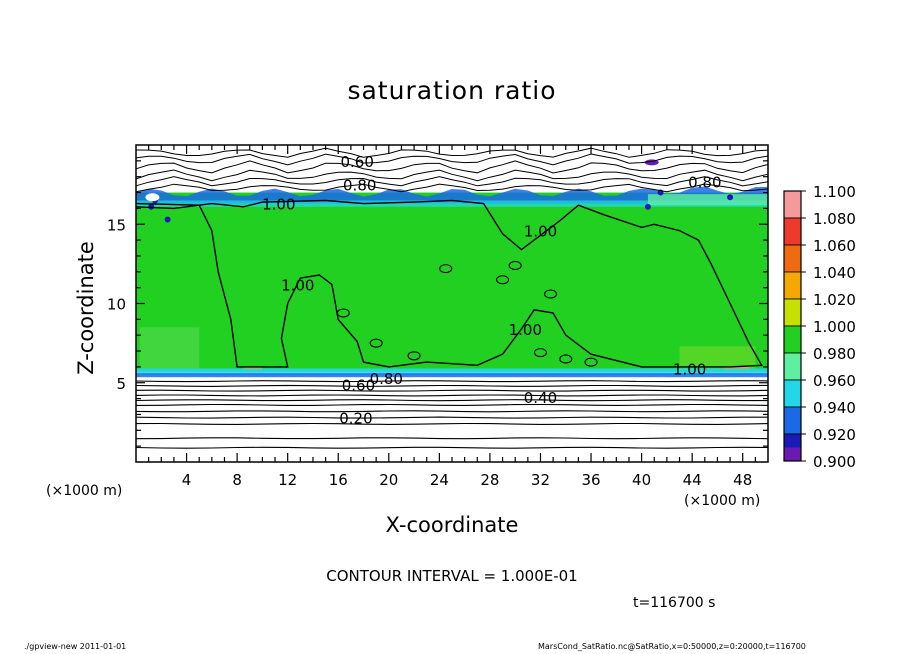 This screenshot has height=654, width=904. What do you see at coordinates (452, 90) in the screenshot?
I see `chart-title: saturation ratio` at bounding box center [452, 90].